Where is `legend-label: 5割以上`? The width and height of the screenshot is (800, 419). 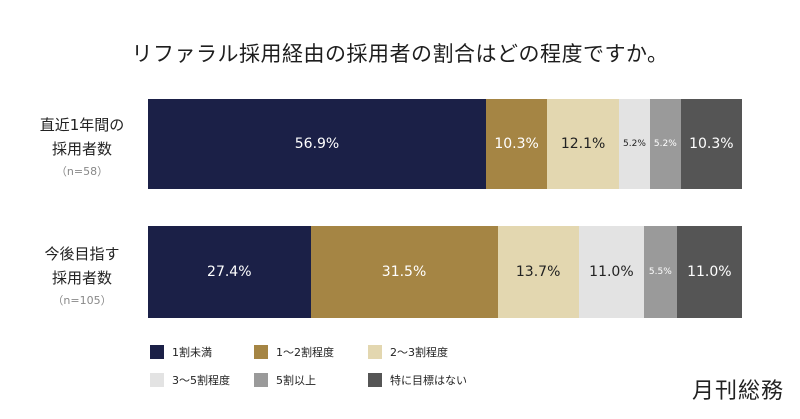
legend-label: 5割以上 is located at coordinates (296, 380).